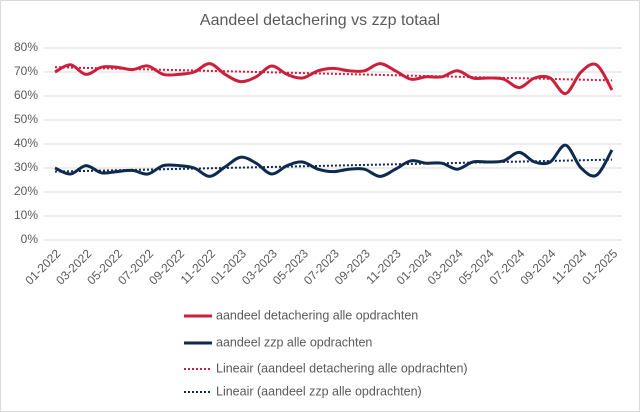 The image size is (640, 412). What do you see at coordinates (317, 315) in the screenshot?
I see `legend-label: aandeel detachering alle opdrachten` at bounding box center [317, 315].